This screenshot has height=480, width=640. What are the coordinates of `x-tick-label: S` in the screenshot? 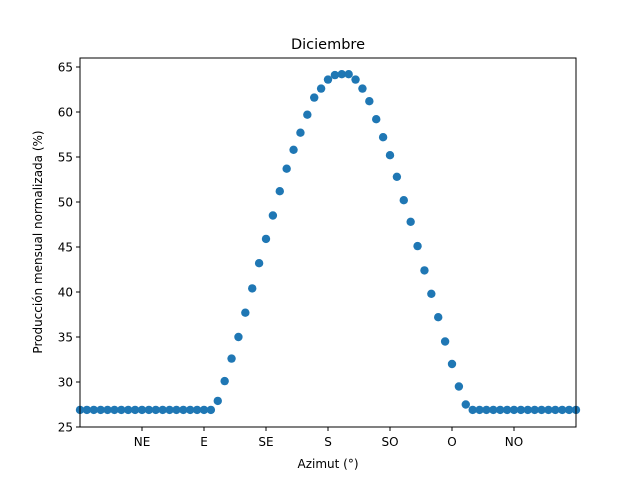 It's located at (328, 442).